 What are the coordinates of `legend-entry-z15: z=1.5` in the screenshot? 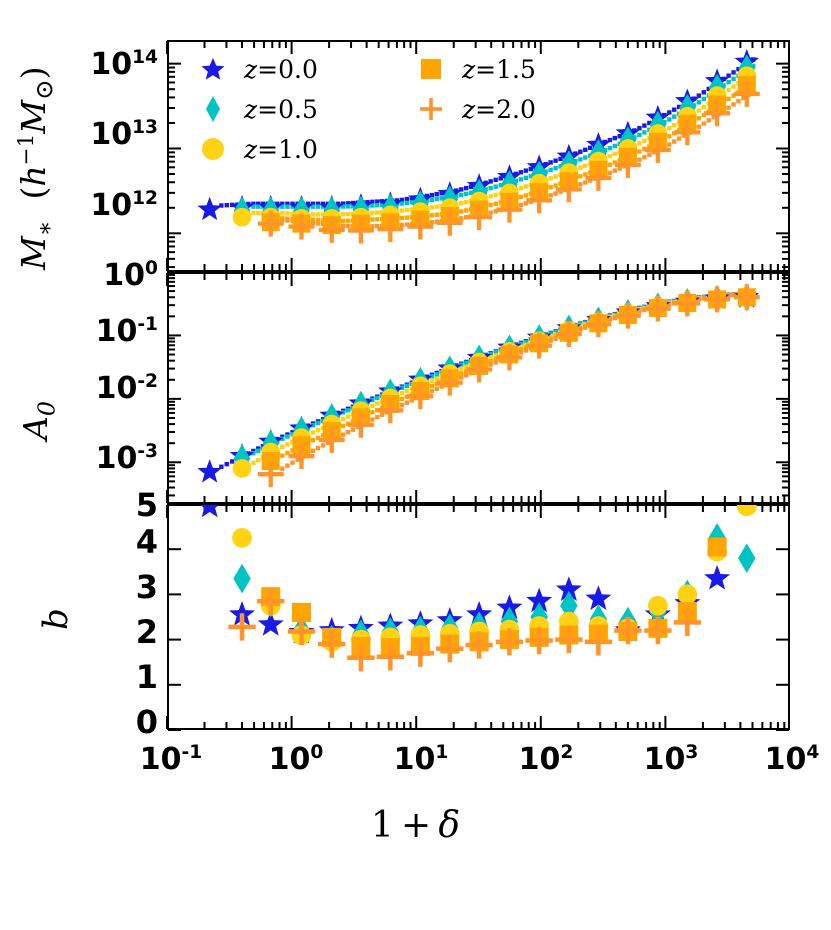 It's located at (475, 69).